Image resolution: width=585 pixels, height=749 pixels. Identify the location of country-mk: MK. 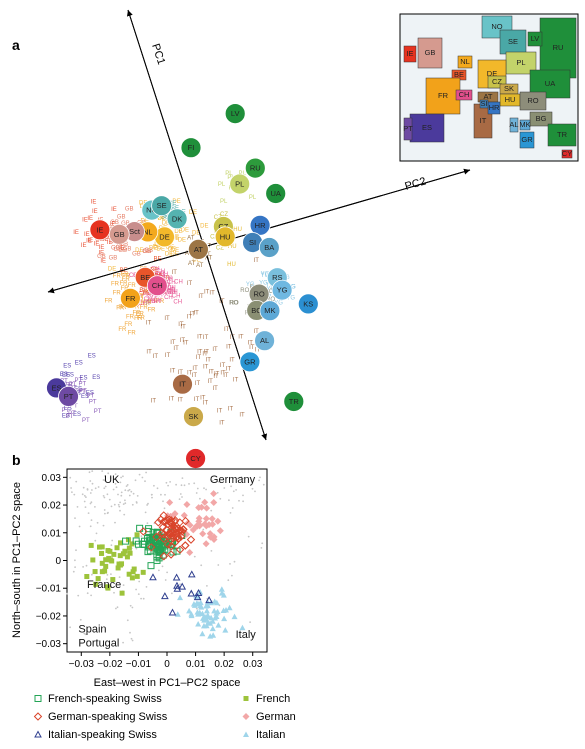
(270, 311).